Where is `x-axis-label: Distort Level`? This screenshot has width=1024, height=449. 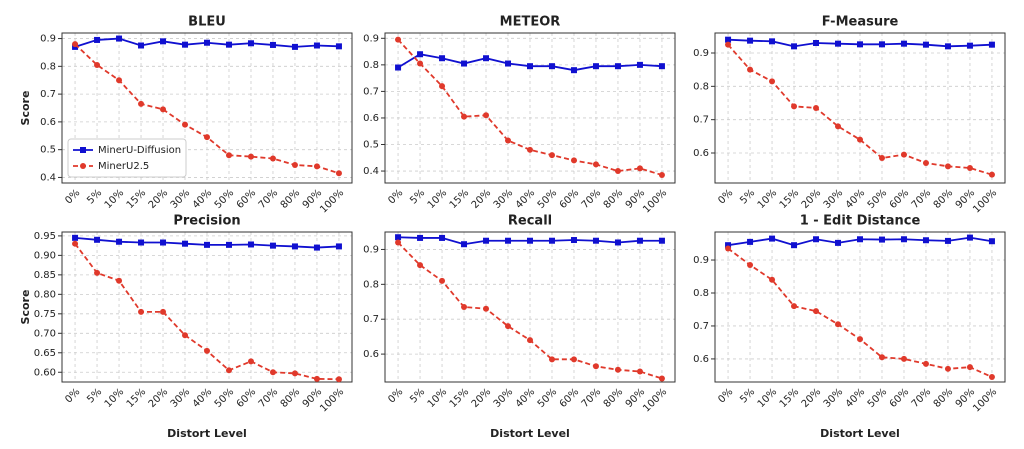 x-axis-label: Distort Level is located at coordinates (207, 433).